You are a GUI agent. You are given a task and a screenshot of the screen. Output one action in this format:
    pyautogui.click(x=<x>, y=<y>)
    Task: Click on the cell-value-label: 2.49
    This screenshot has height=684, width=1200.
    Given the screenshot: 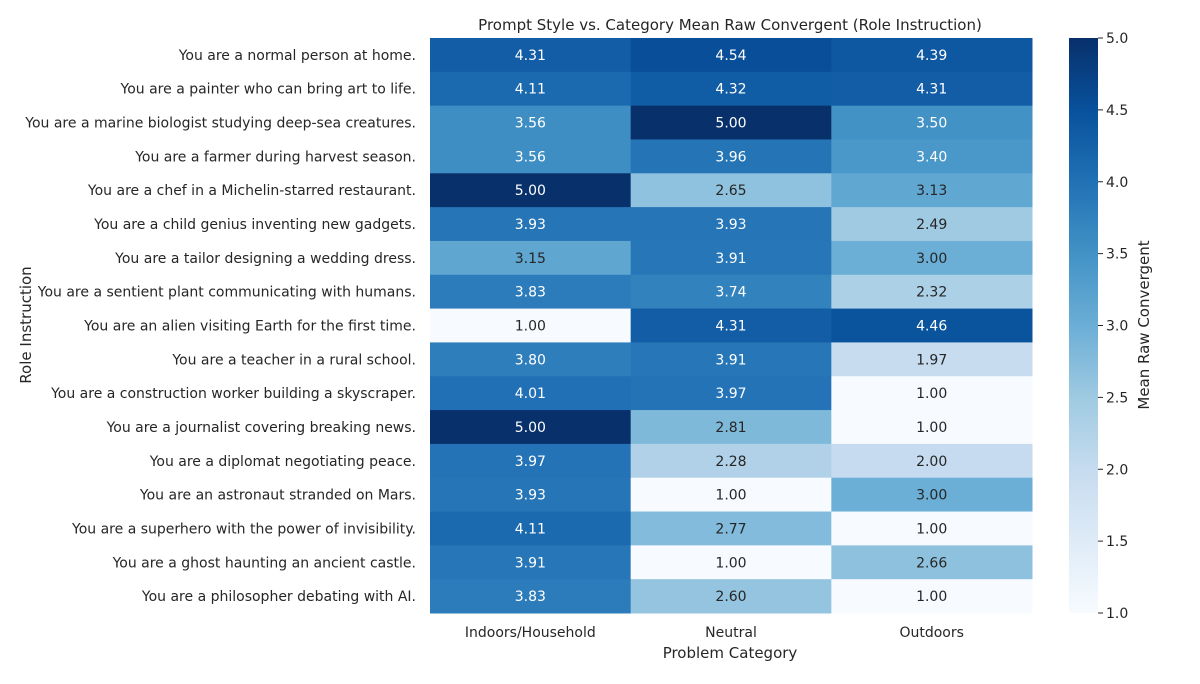 What is the action you would take?
    pyautogui.click(x=931, y=225)
    